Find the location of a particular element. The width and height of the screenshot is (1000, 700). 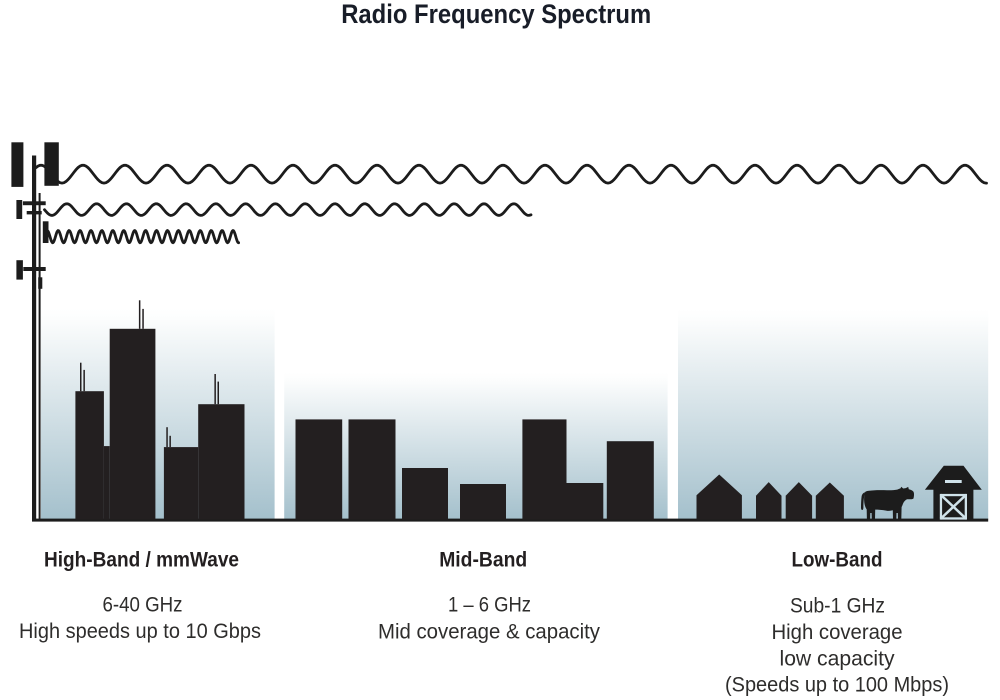

svg-text: High speeds up to 10 Gbps is located at coordinates (140, 631).